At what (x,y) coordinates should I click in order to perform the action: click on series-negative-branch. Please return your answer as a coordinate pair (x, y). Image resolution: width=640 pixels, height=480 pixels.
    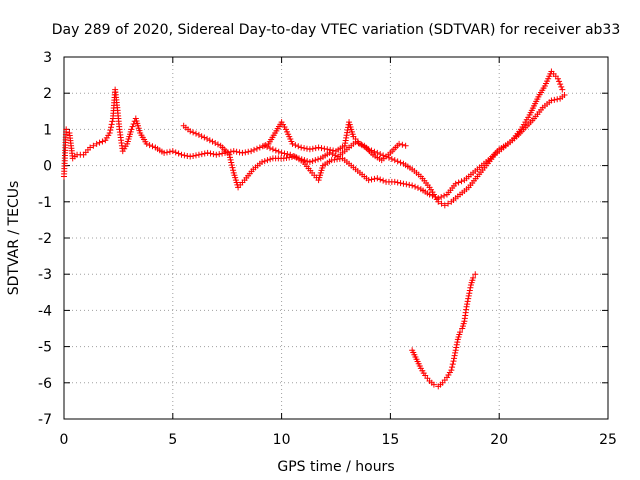
    Looking at the image, I should click on (444, 330).